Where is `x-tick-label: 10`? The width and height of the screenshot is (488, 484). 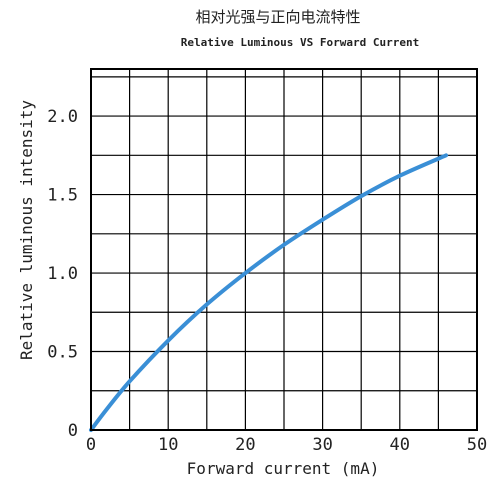 x-tick-label: 10 is located at coordinates (168, 445).